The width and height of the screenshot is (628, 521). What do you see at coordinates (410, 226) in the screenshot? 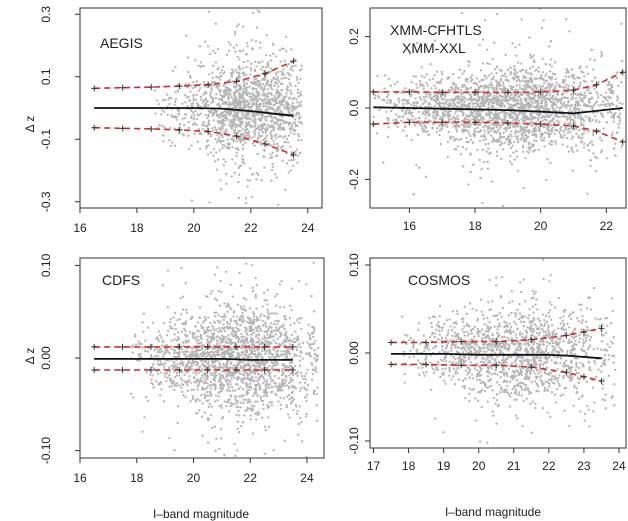
I see `x-tick-label: 16` at bounding box center [410, 226].